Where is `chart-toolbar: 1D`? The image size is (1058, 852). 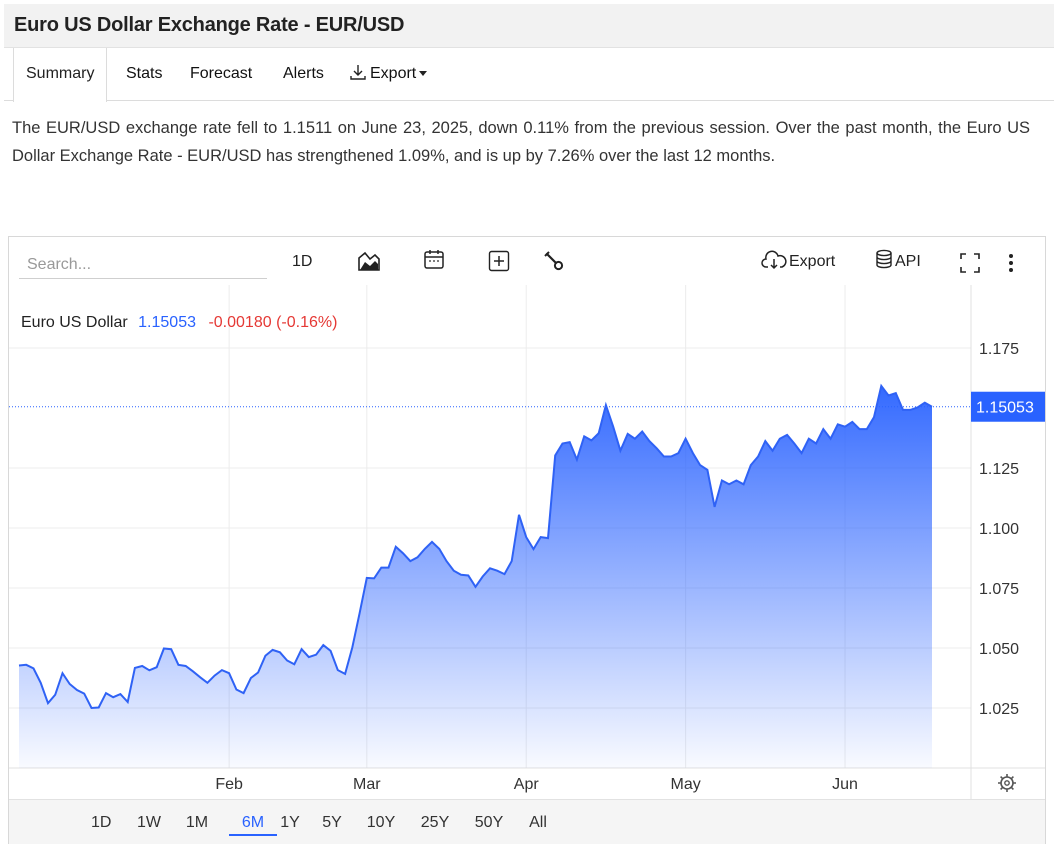 chart-toolbar: 1D is located at coordinates (527, 261).